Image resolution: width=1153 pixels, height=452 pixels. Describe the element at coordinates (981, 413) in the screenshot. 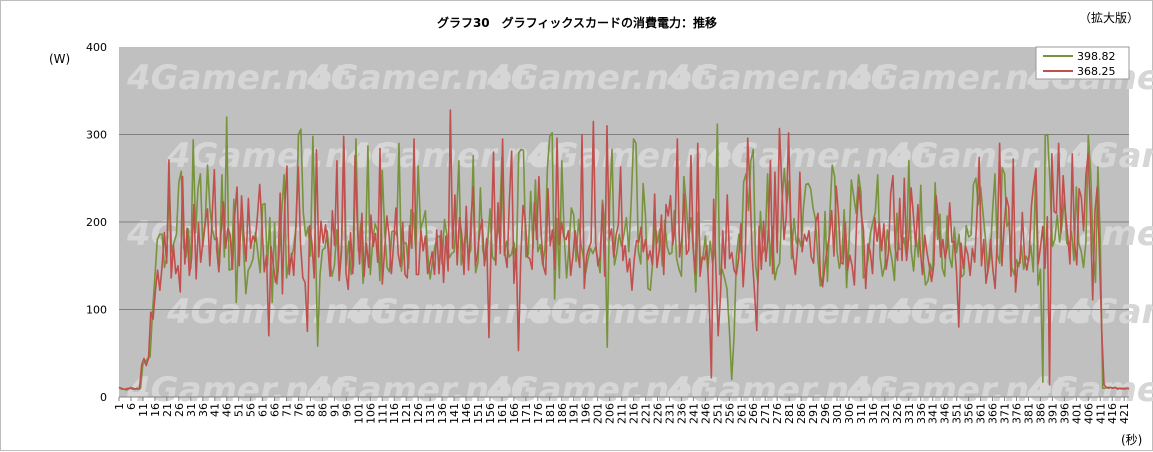

I see `x-tick-label: 361` at that location.